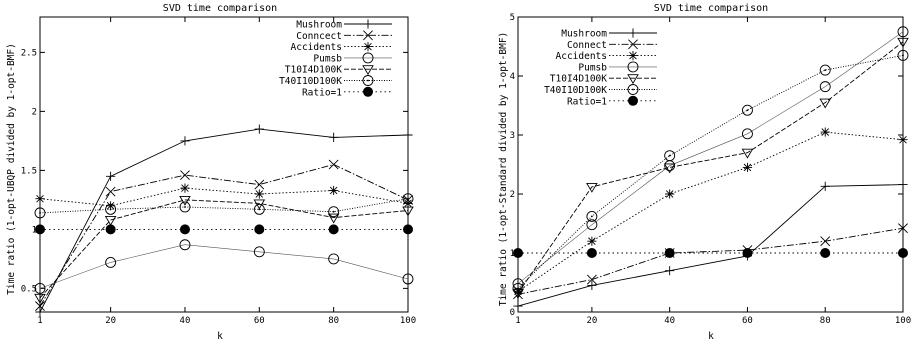  What do you see at coordinates (581, 56) in the screenshot?
I see `legend-label: Accidents` at bounding box center [581, 56].